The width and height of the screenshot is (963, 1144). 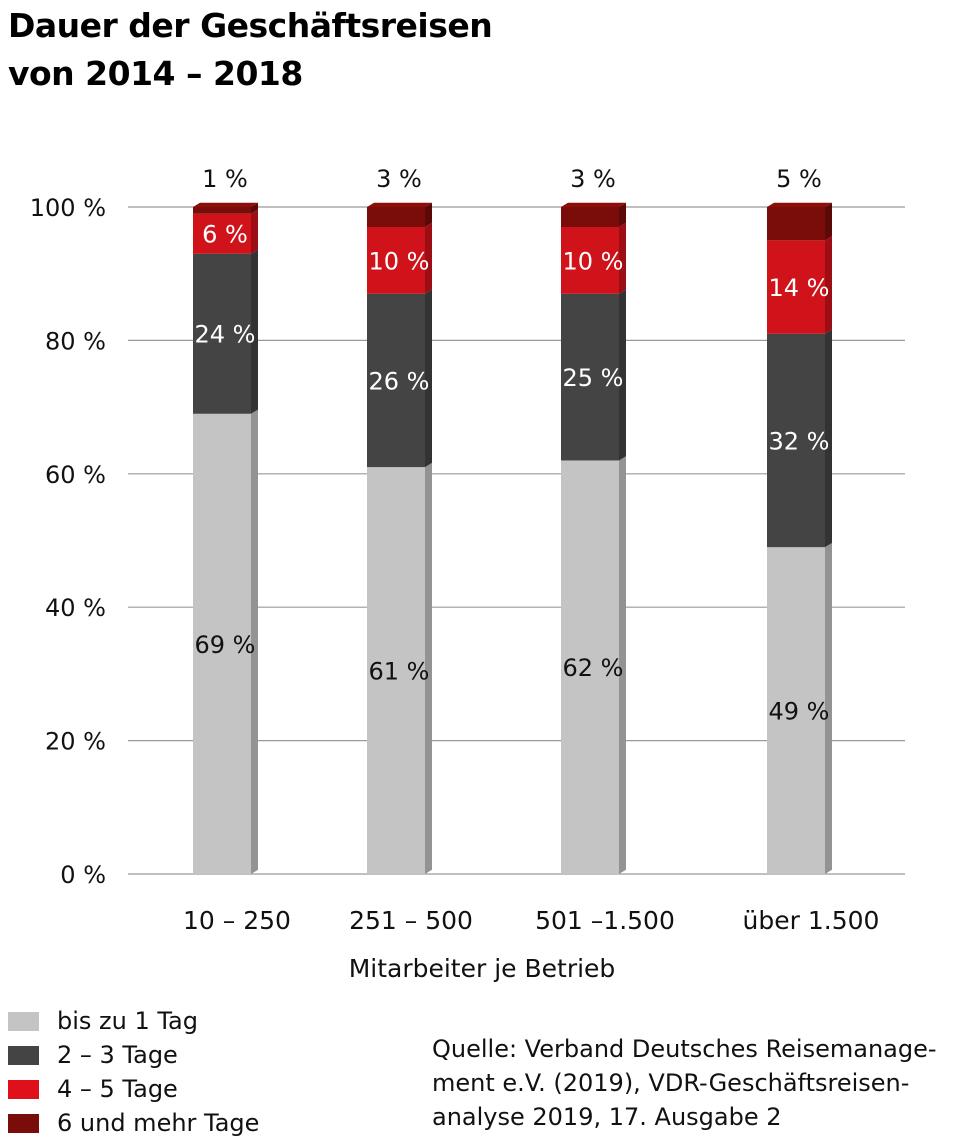 I want to click on y-tick-label: 80 %, so click(x=75, y=341).